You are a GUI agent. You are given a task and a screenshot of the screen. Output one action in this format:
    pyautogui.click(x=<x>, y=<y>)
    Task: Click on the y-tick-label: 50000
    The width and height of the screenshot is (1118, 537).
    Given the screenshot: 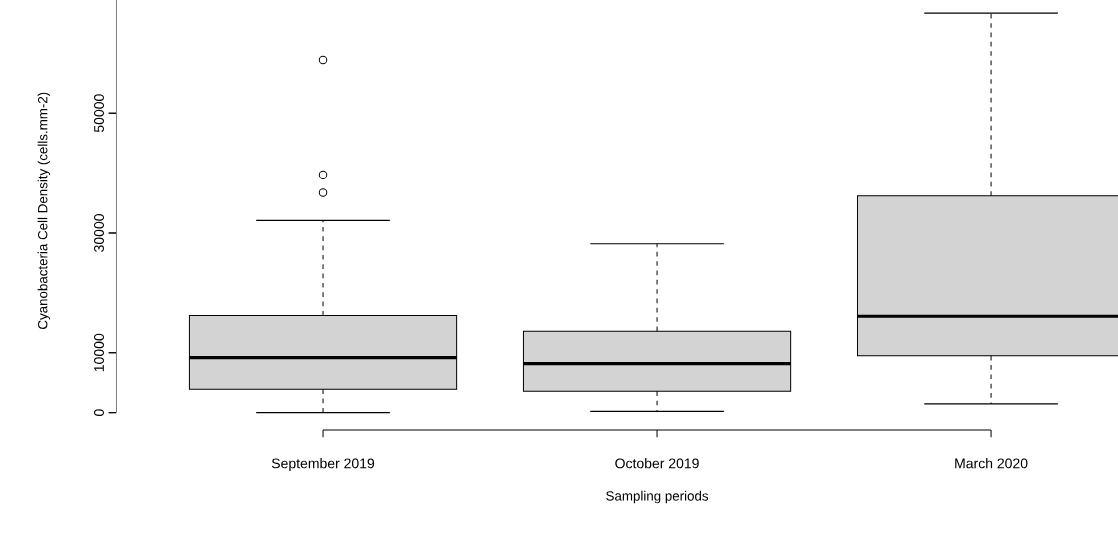 What is the action you would take?
    pyautogui.click(x=99, y=113)
    